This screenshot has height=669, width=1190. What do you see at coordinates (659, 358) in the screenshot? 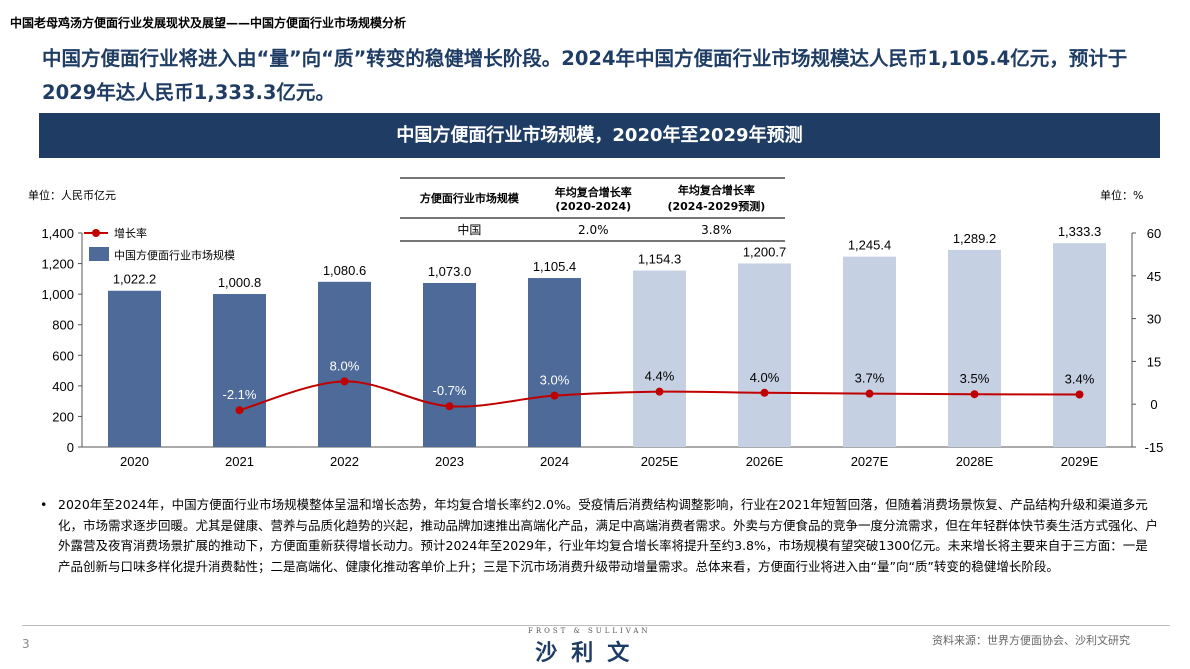
I see `bar-2025E` at bounding box center [659, 358].